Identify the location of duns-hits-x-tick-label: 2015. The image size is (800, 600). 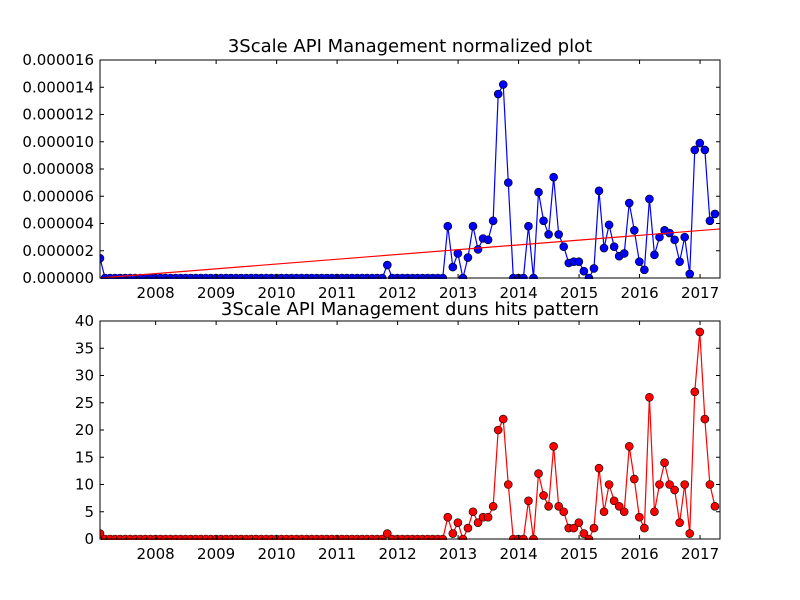
(579, 554).